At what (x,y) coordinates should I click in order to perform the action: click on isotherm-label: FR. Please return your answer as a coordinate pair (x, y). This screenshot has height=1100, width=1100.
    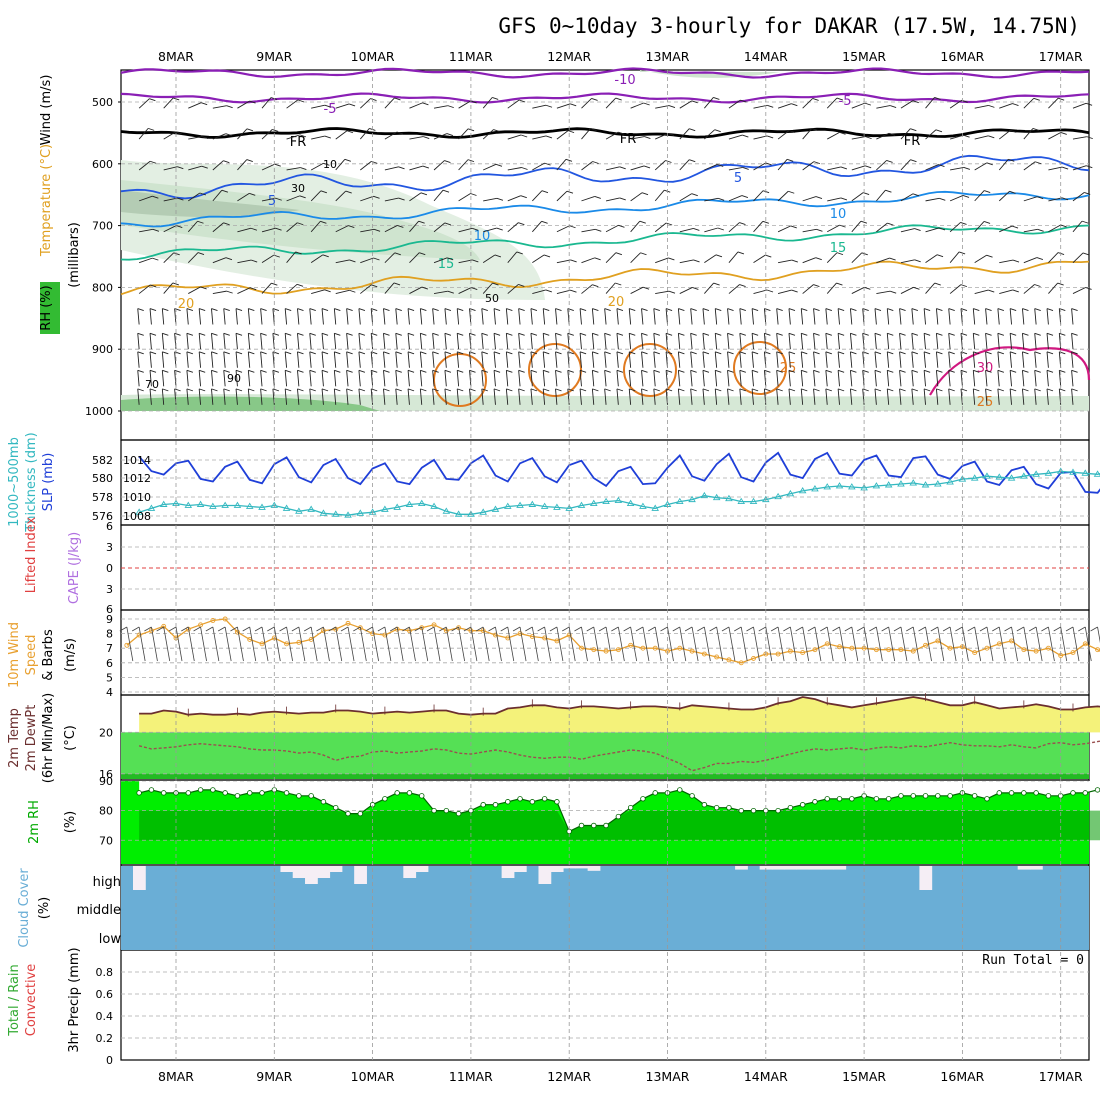
    Looking at the image, I should click on (628, 139).